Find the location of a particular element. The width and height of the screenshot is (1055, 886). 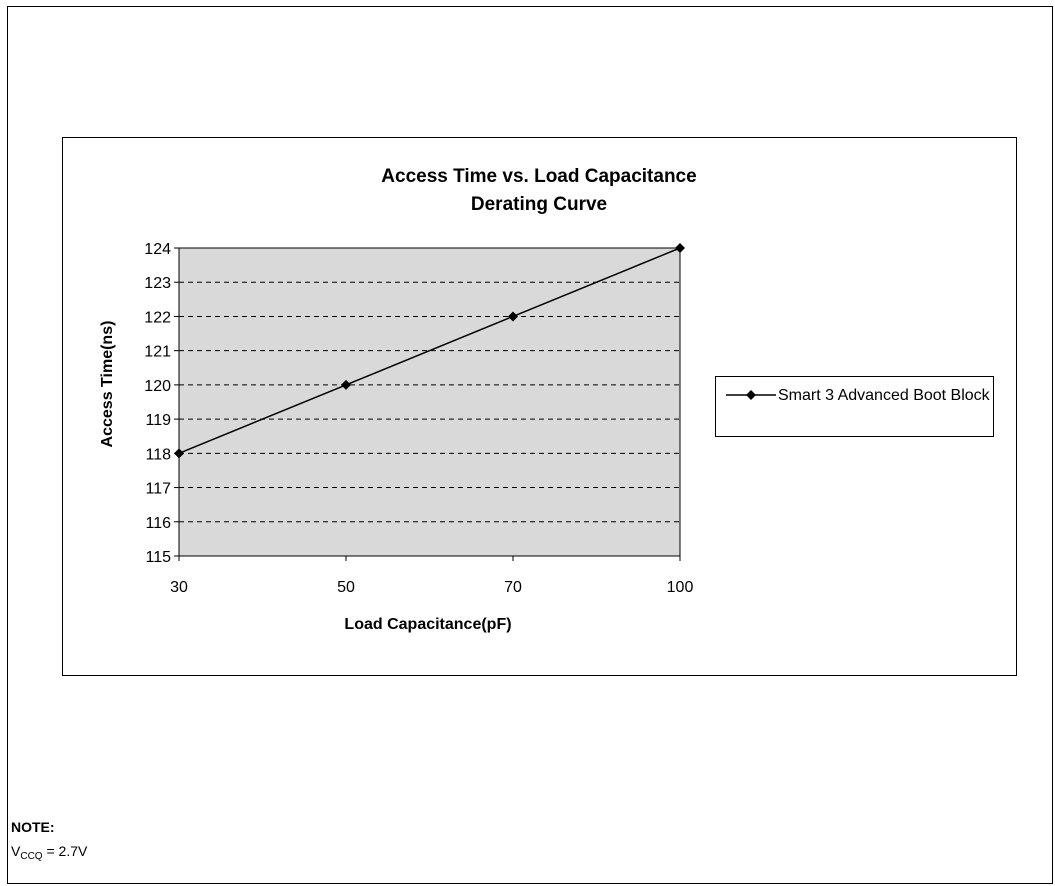

note-v-subscript: CCQ is located at coordinates (31, 856).